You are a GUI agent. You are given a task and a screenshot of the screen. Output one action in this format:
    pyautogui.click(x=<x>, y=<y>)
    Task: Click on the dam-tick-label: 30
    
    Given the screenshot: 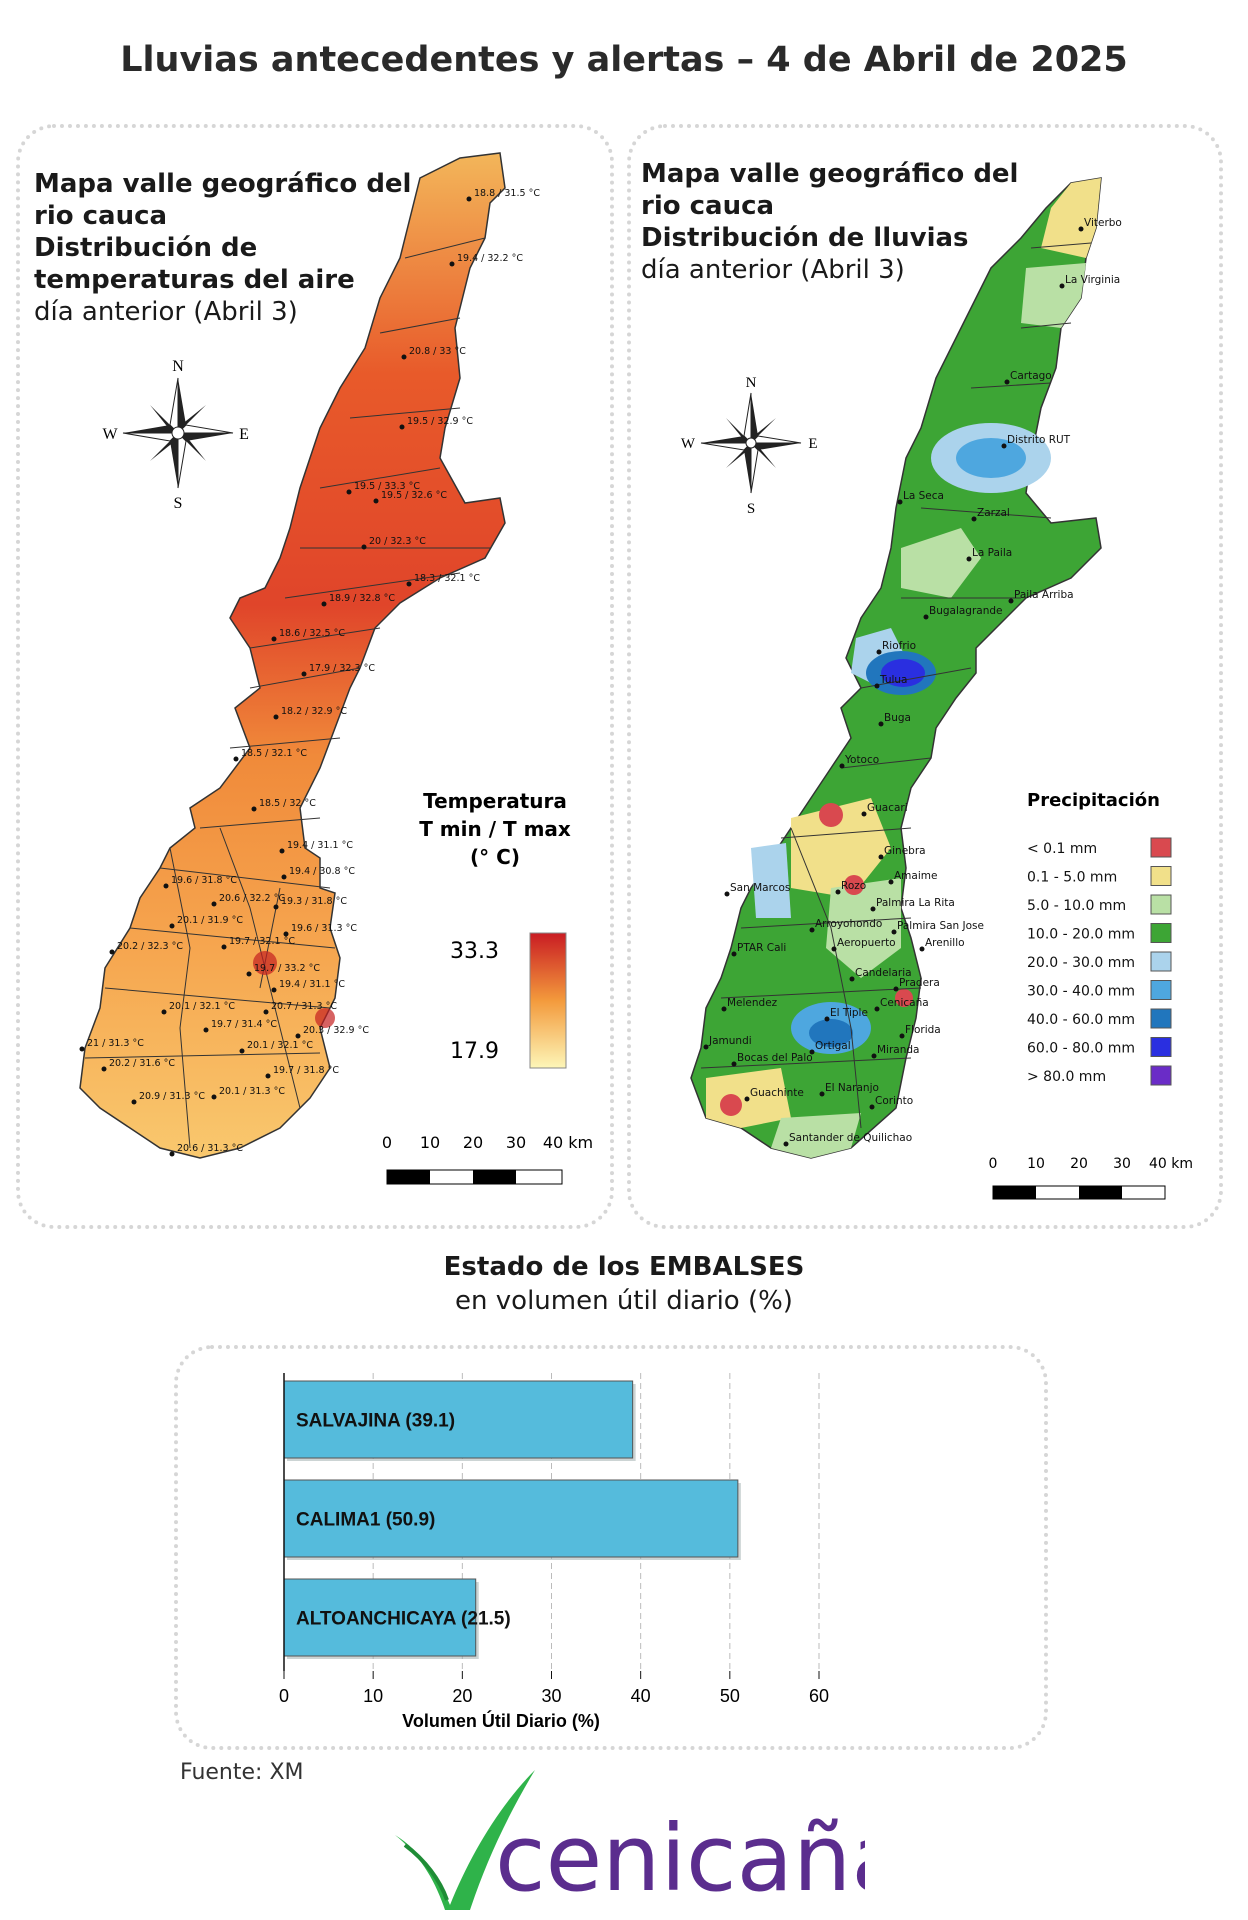 What is the action you would take?
    pyautogui.click(x=551, y=1696)
    